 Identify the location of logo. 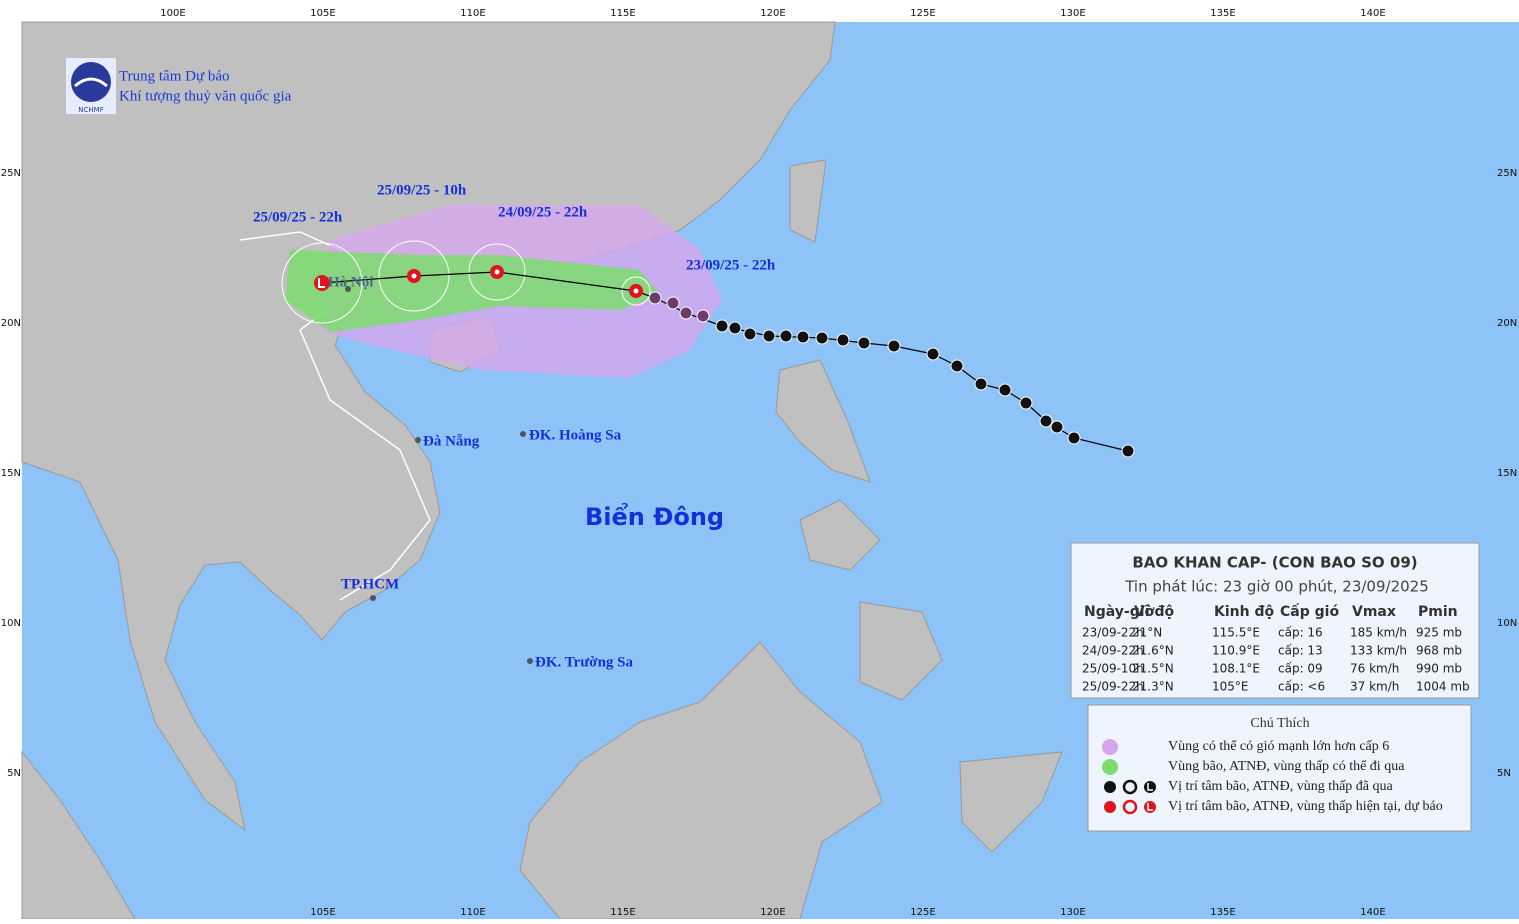
(91, 86).